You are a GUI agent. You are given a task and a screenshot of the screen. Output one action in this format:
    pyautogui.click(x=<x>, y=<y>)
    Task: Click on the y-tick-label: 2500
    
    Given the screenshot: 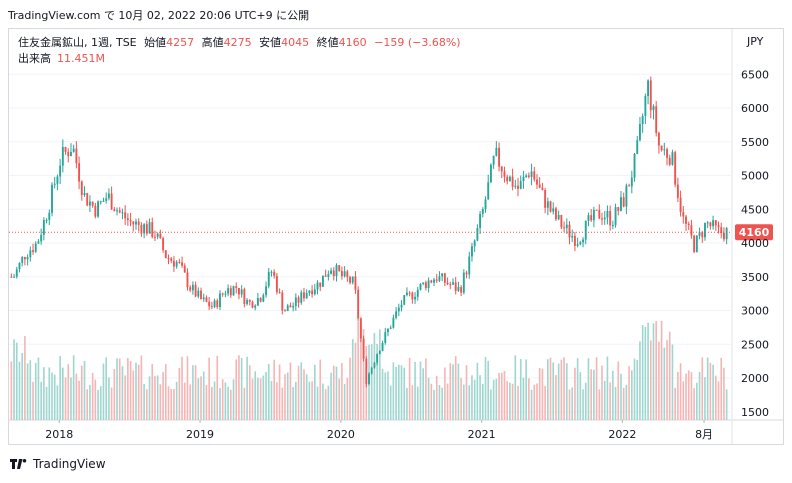 What is the action you would take?
    pyautogui.click(x=755, y=344)
    